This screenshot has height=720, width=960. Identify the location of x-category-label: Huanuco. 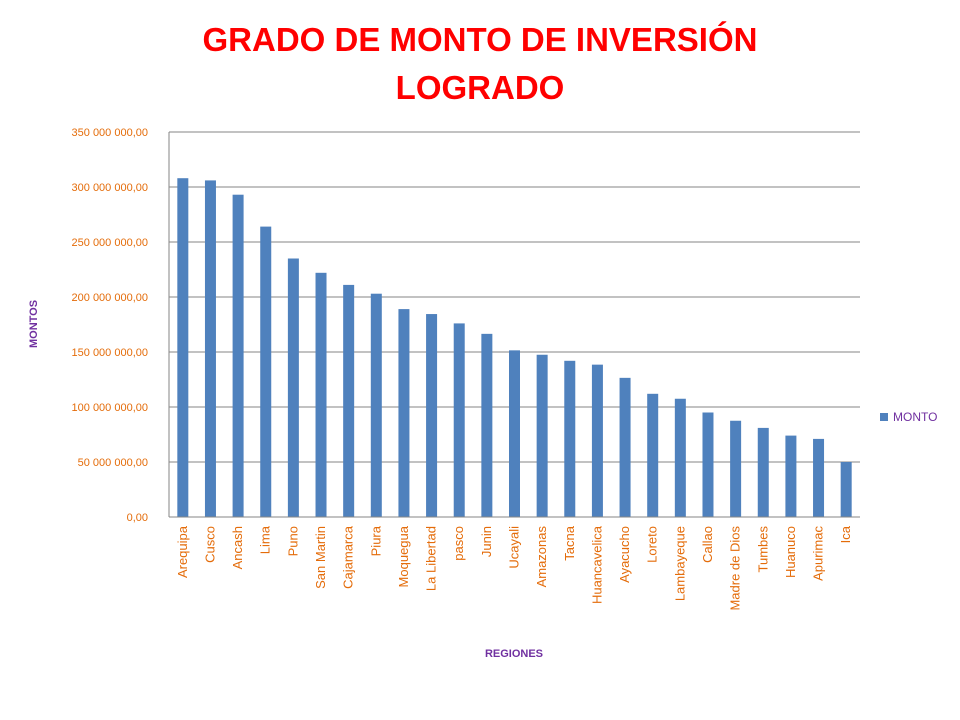
(790, 552).